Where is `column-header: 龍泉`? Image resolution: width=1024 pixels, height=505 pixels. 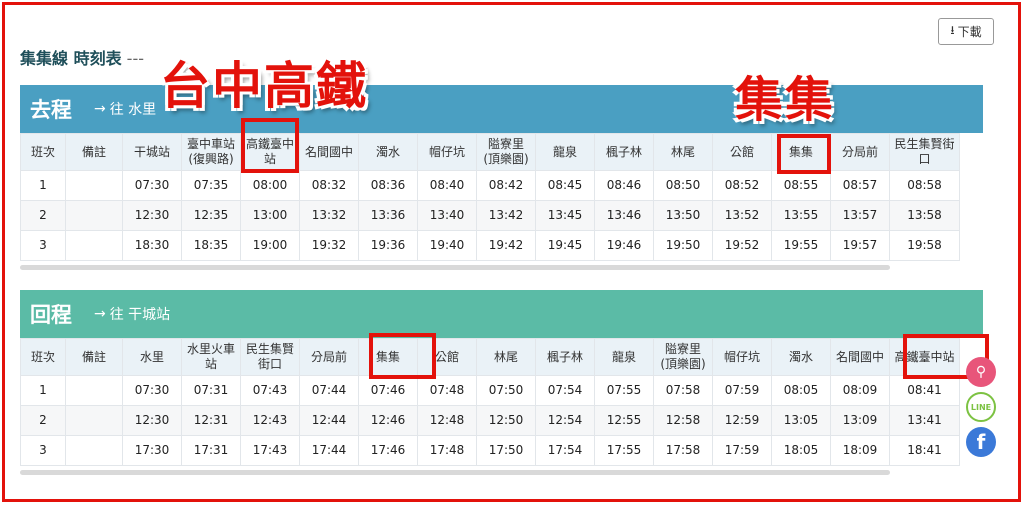
column-header: 龍泉 is located at coordinates (565, 152).